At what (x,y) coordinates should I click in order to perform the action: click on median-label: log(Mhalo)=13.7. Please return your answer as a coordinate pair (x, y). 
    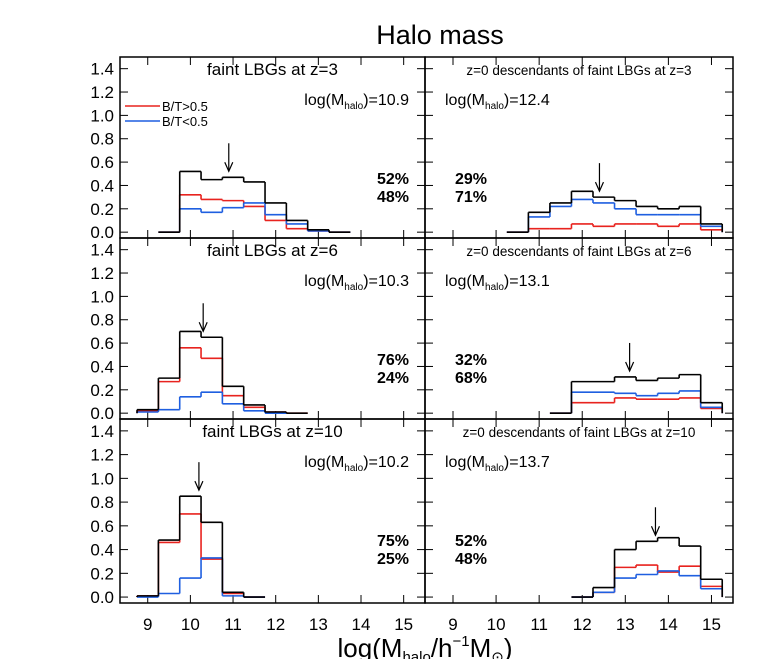
    Looking at the image, I should click on (497, 464).